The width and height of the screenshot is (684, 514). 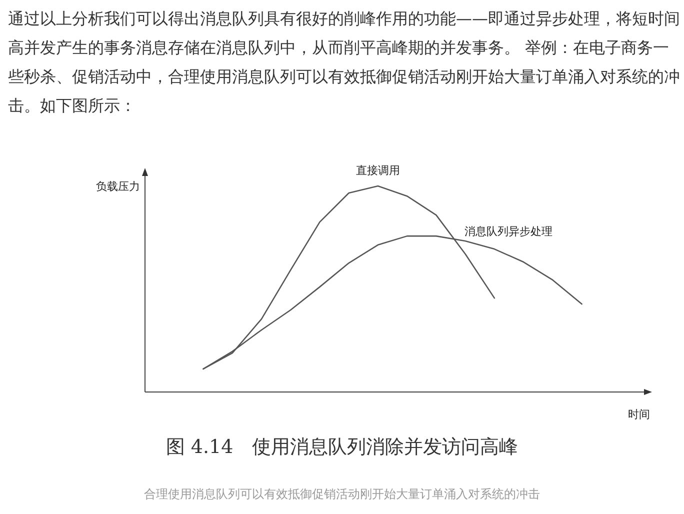 I want to click on series-label: 消息队列异步处理, so click(x=508, y=231).